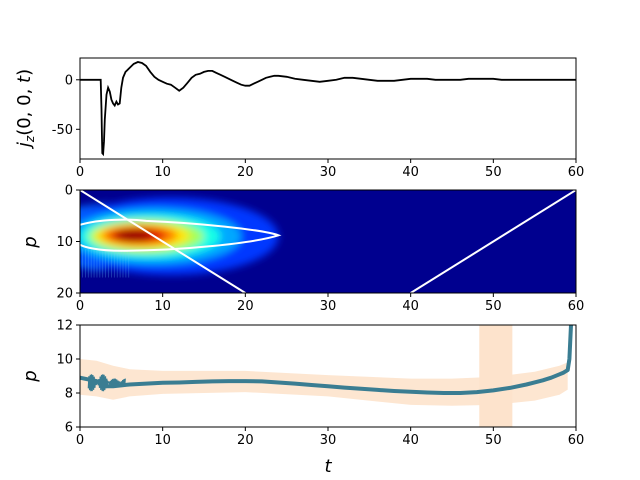  What do you see at coordinates (69, 428) in the screenshot?
I see `bottom-ytick-label: 6` at bounding box center [69, 428].